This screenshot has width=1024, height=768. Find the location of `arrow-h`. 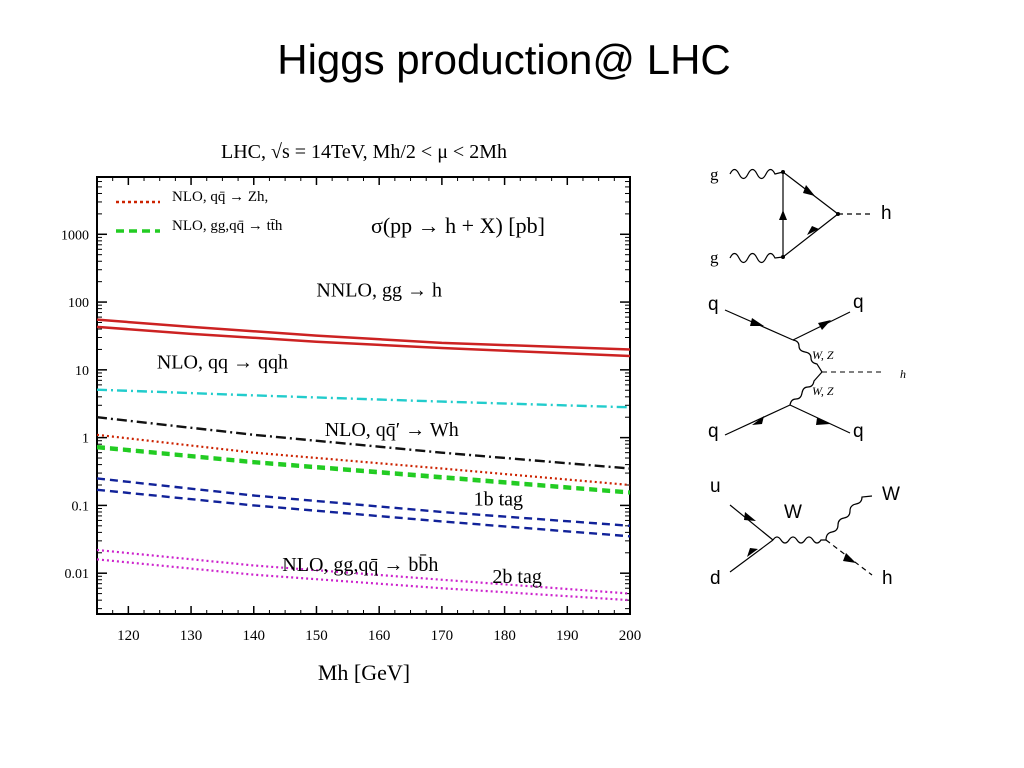

arrow-h is located at coordinates (849, 558).